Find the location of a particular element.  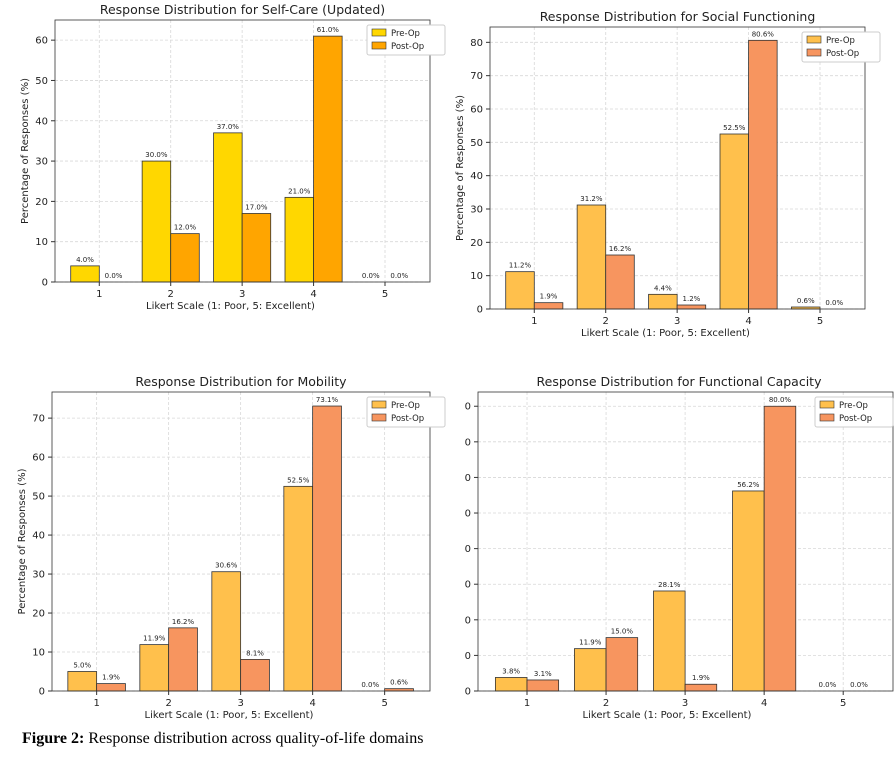

value-label: 30.0% is located at coordinates (156, 155).